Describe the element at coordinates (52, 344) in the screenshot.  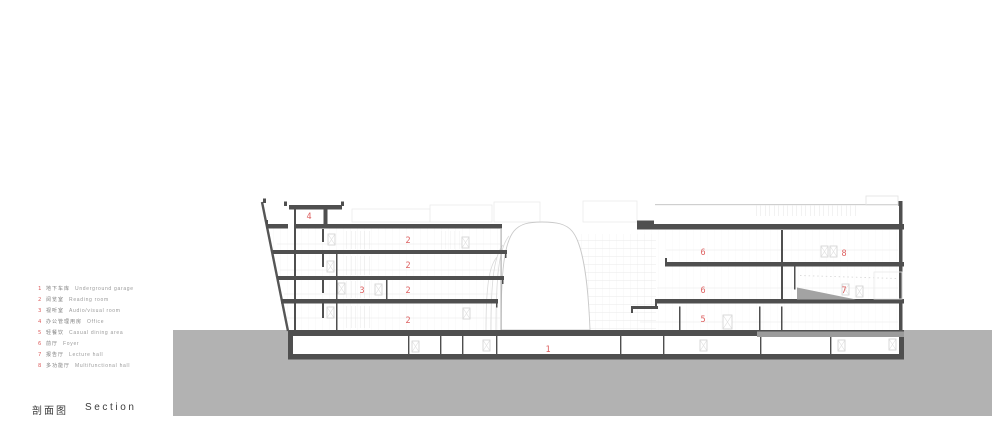
I see `legend-item-zh: 前厅` at that location.